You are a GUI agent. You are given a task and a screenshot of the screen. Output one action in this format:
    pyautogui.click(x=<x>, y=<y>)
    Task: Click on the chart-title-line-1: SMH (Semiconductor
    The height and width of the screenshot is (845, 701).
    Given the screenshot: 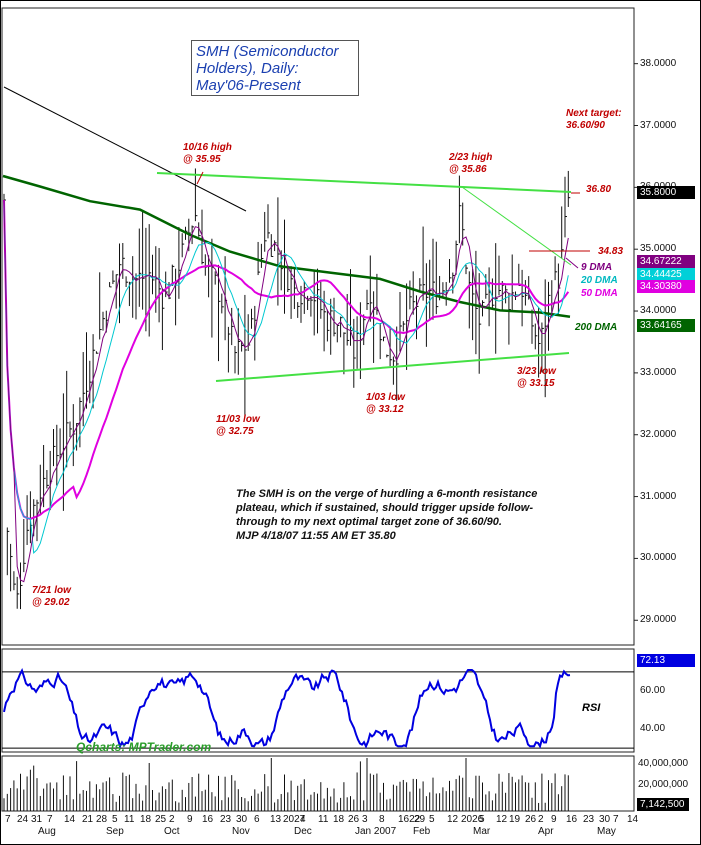 What is the action you would take?
    pyautogui.click(x=267, y=51)
    